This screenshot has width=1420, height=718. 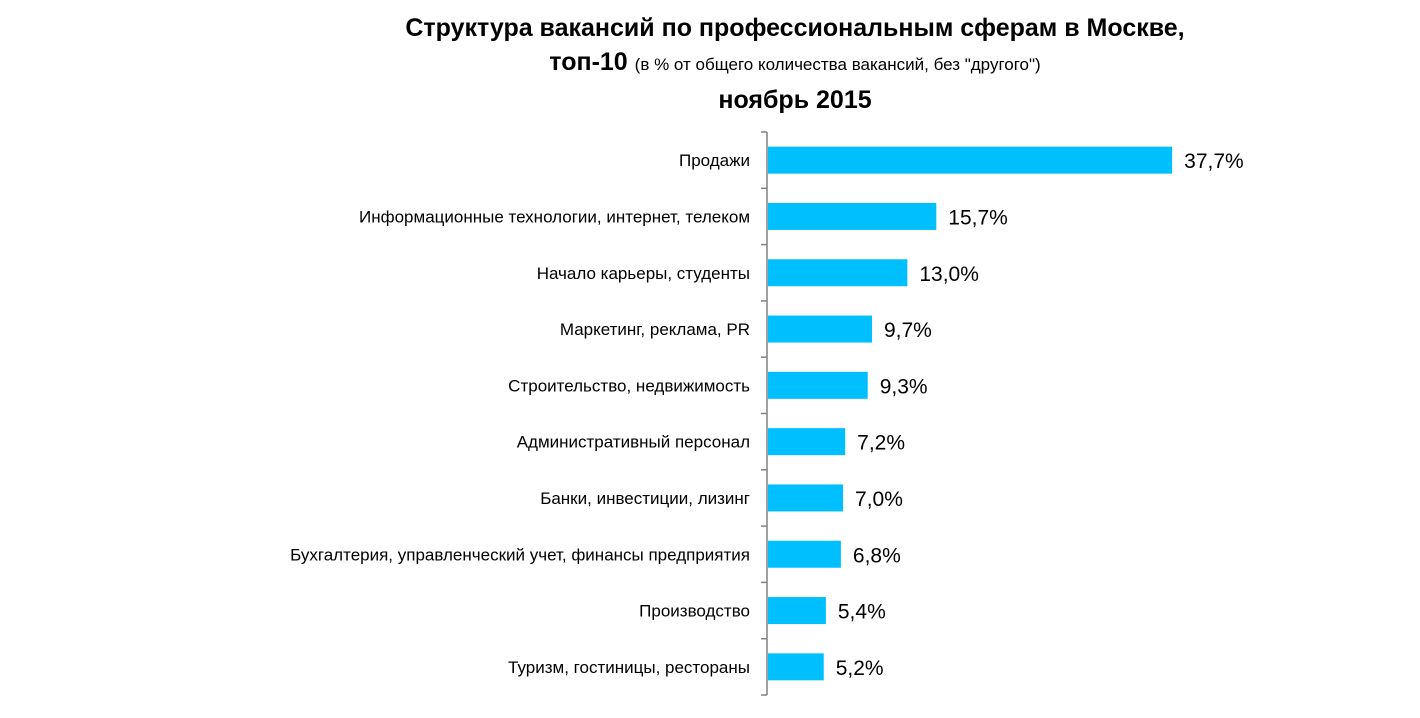 I want to click on data-label: 5,2%, so click(x=860, y=668).